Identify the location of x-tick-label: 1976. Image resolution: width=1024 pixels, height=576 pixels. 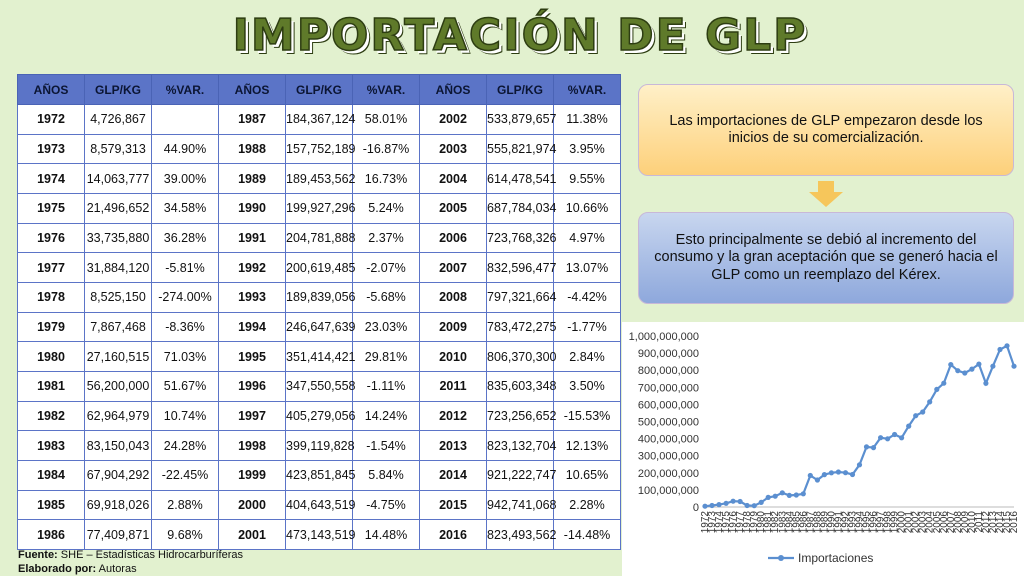
(733, 522).